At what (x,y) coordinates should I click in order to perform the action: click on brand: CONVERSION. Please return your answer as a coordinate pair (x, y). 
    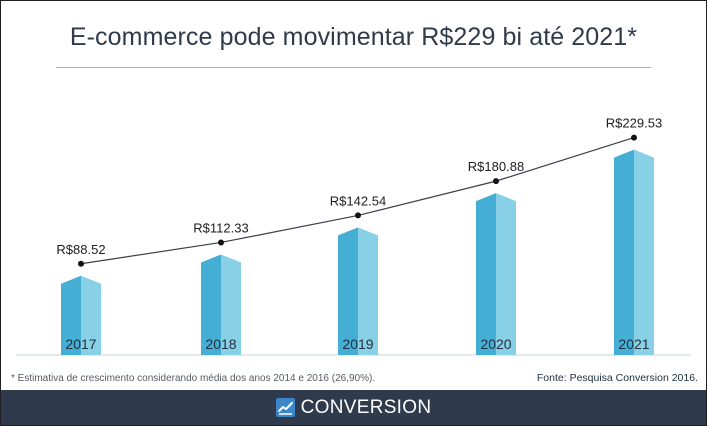
    Looking at the image, I should click on (353, 407).